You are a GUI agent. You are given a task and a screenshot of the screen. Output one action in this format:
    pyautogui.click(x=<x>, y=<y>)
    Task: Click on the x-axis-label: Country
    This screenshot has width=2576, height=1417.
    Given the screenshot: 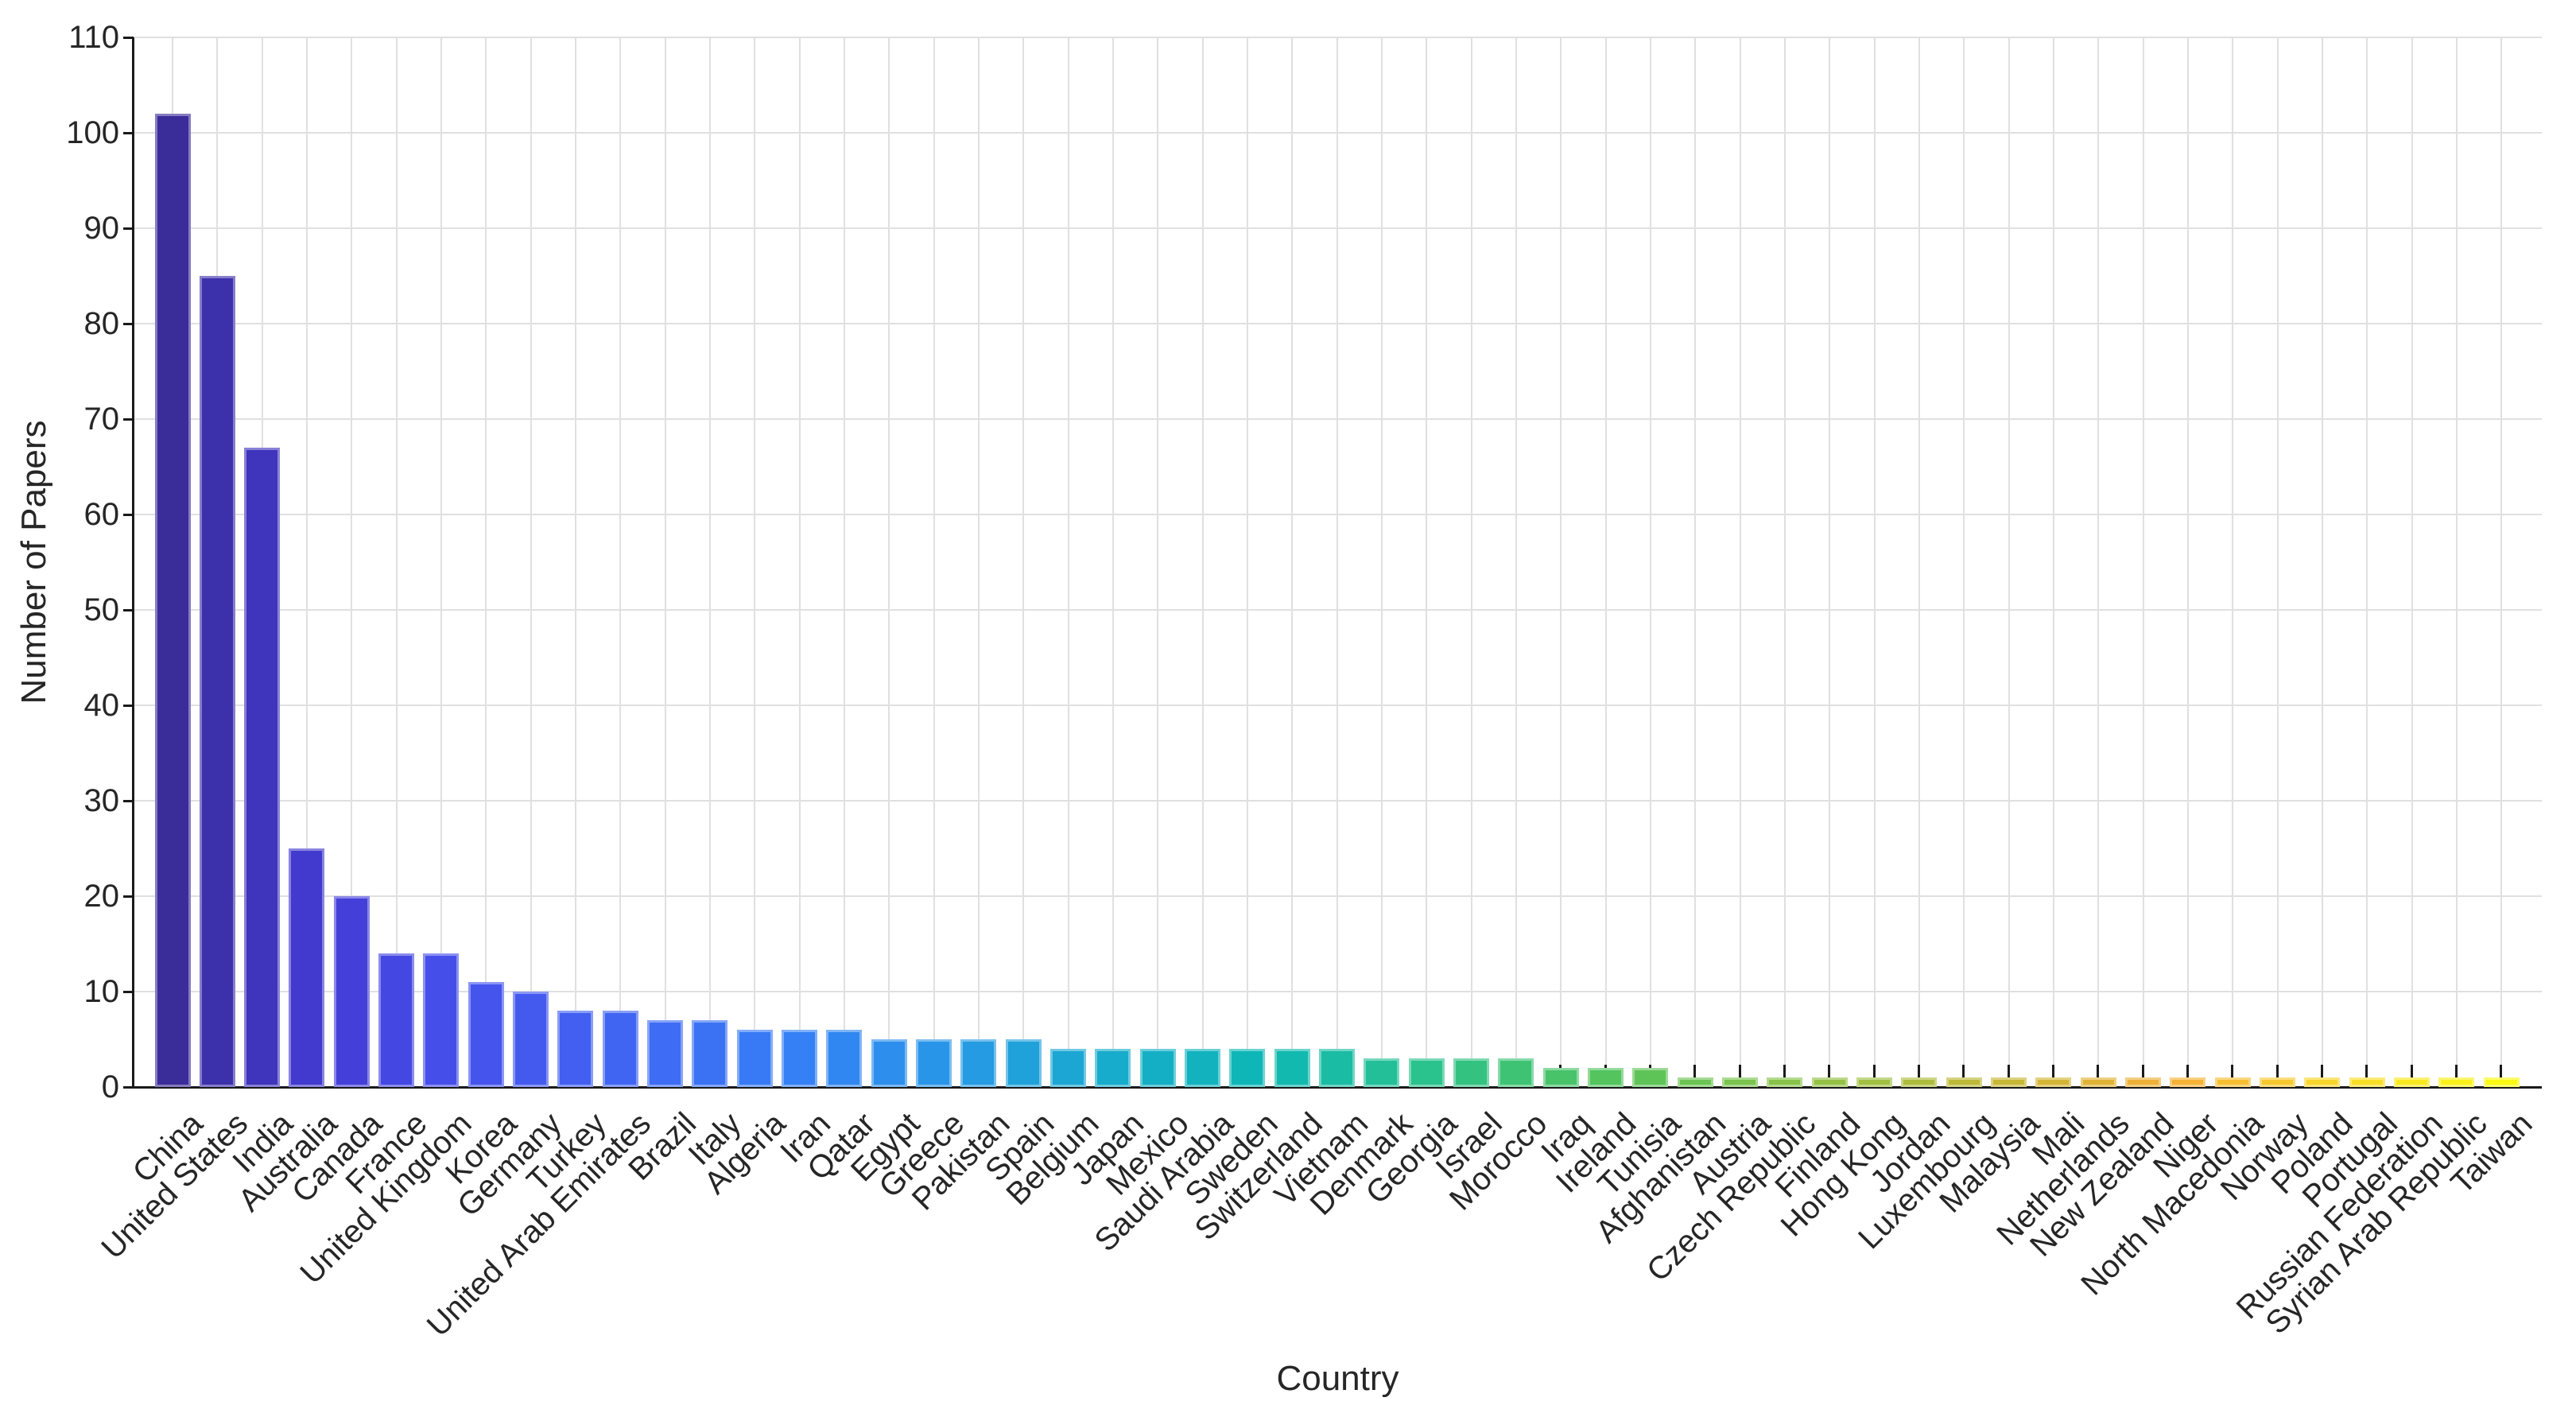 What is the action you would take?
    pyautogui.click(x=1337, y=1378)
    